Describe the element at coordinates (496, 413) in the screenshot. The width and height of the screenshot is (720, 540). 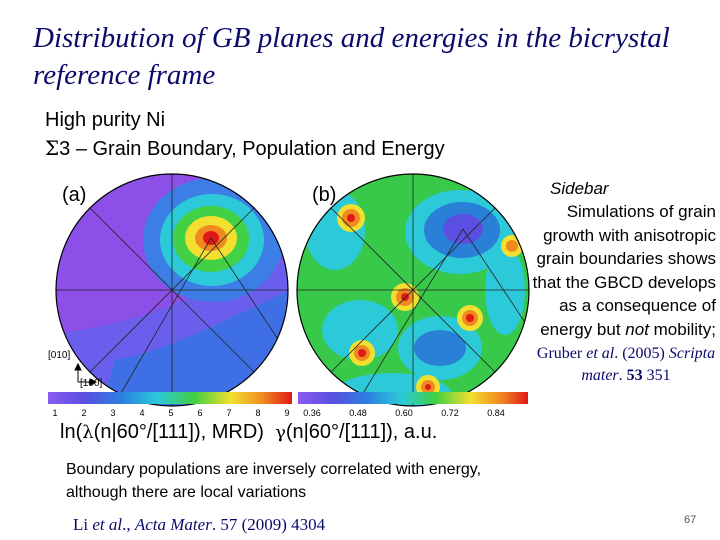
I see `colorbar-b-tick: 0.84` at that location.